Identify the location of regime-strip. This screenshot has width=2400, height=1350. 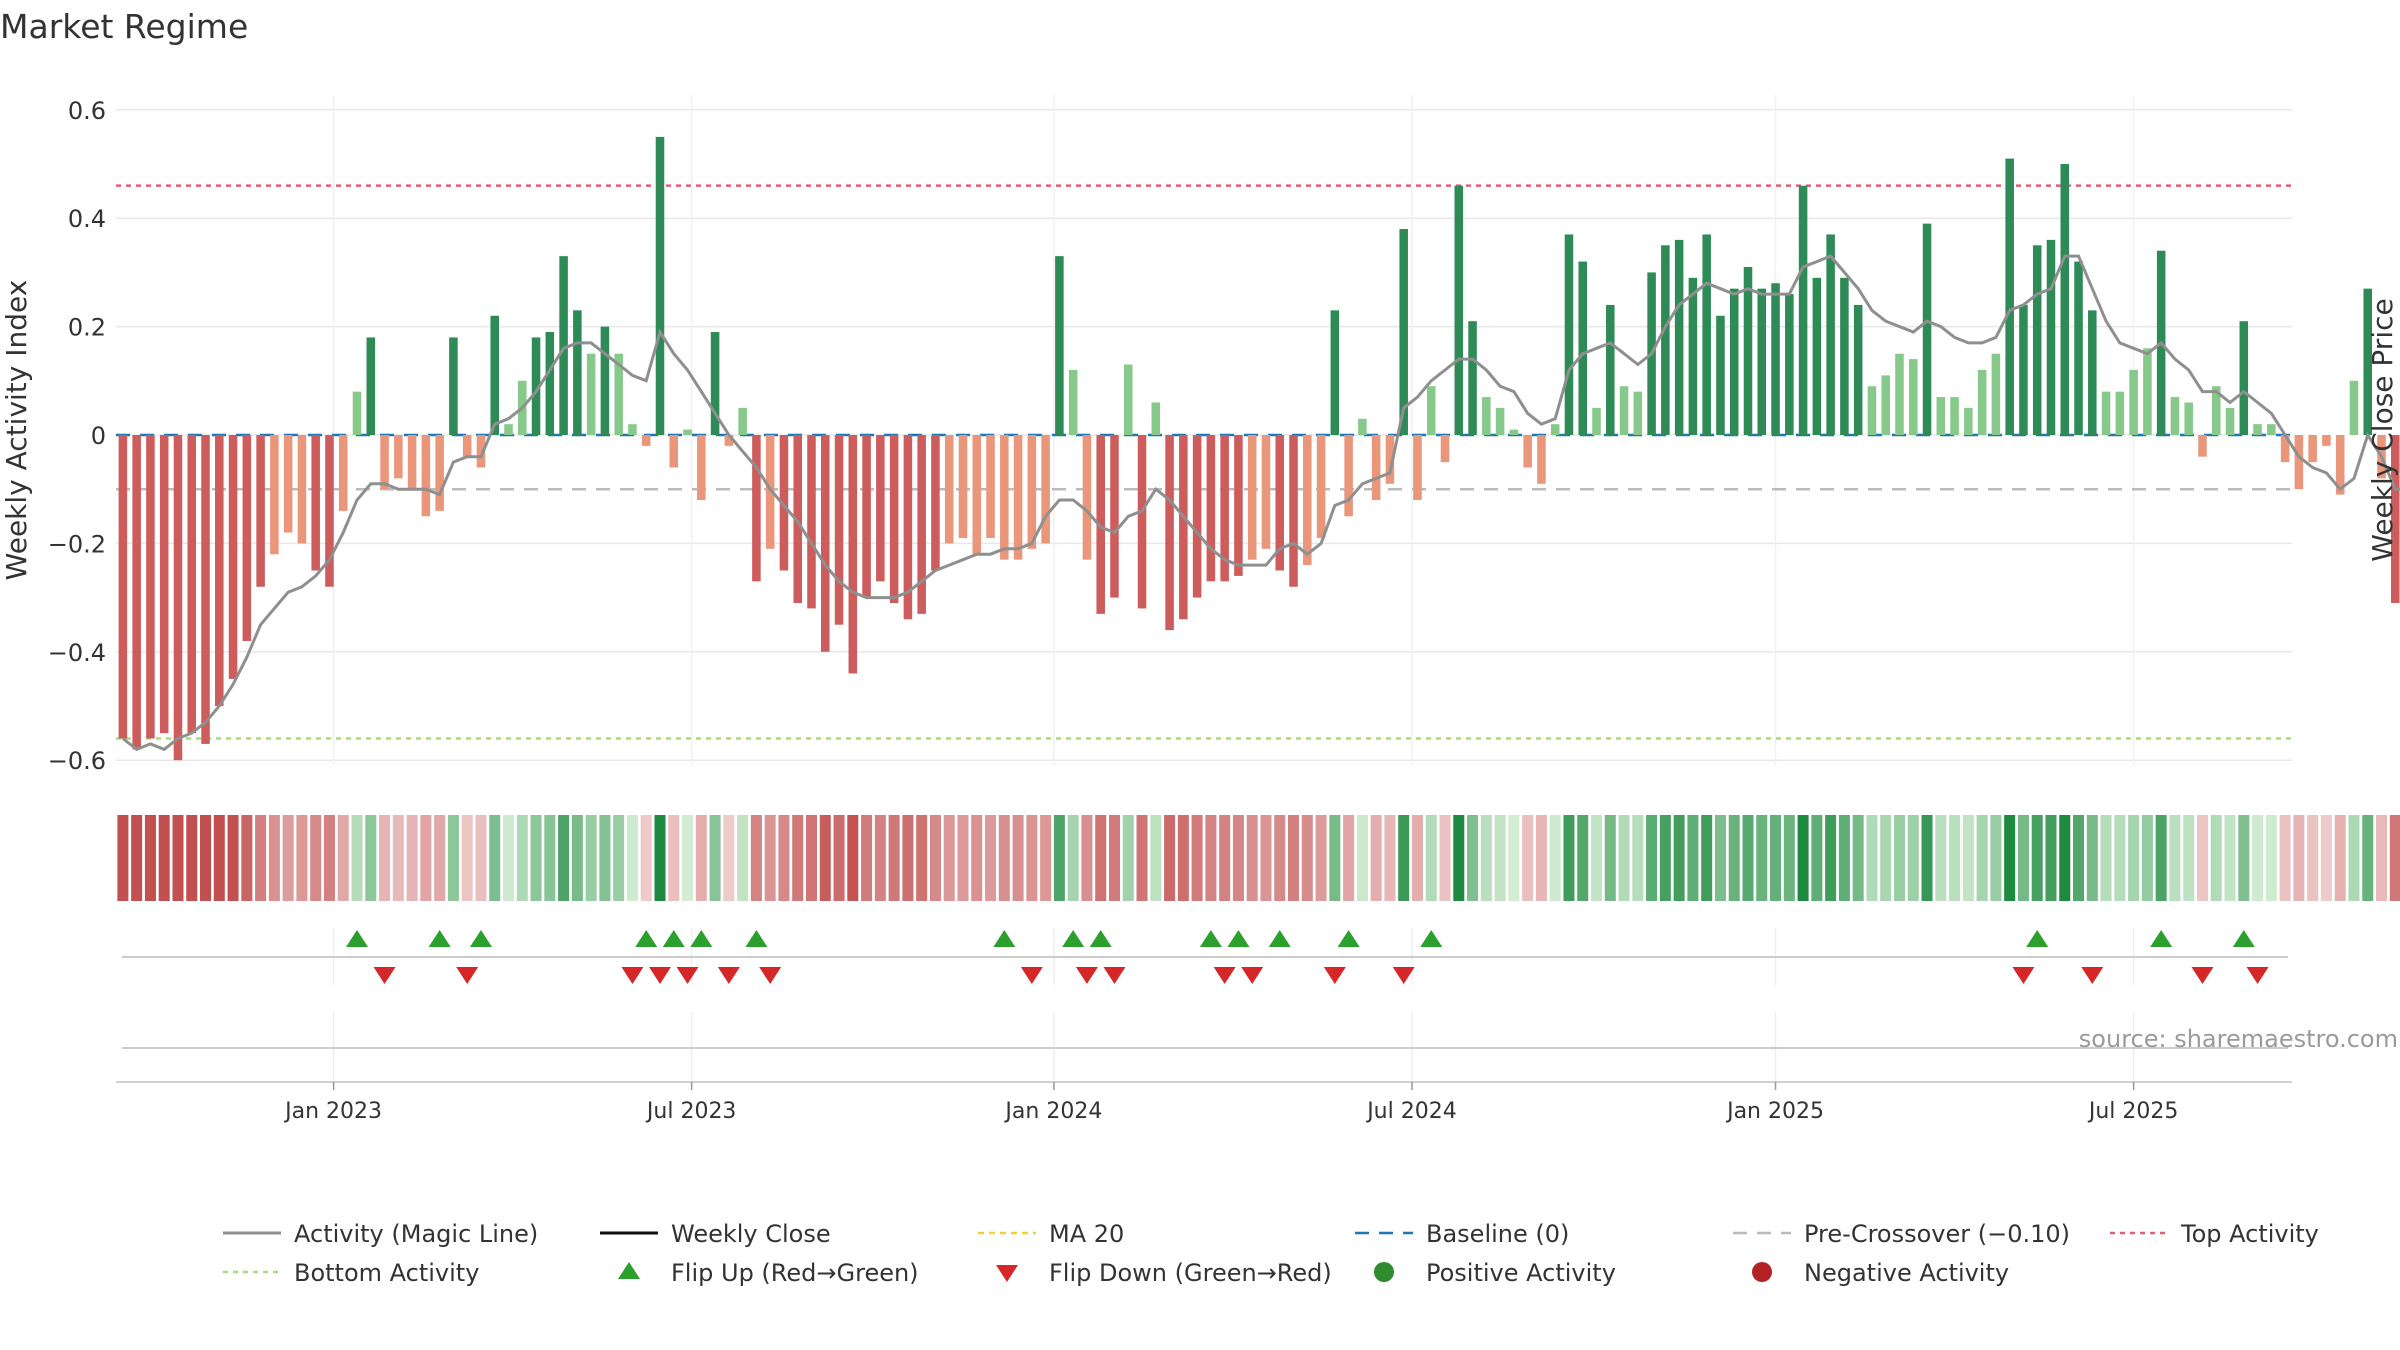
(1258, 858).